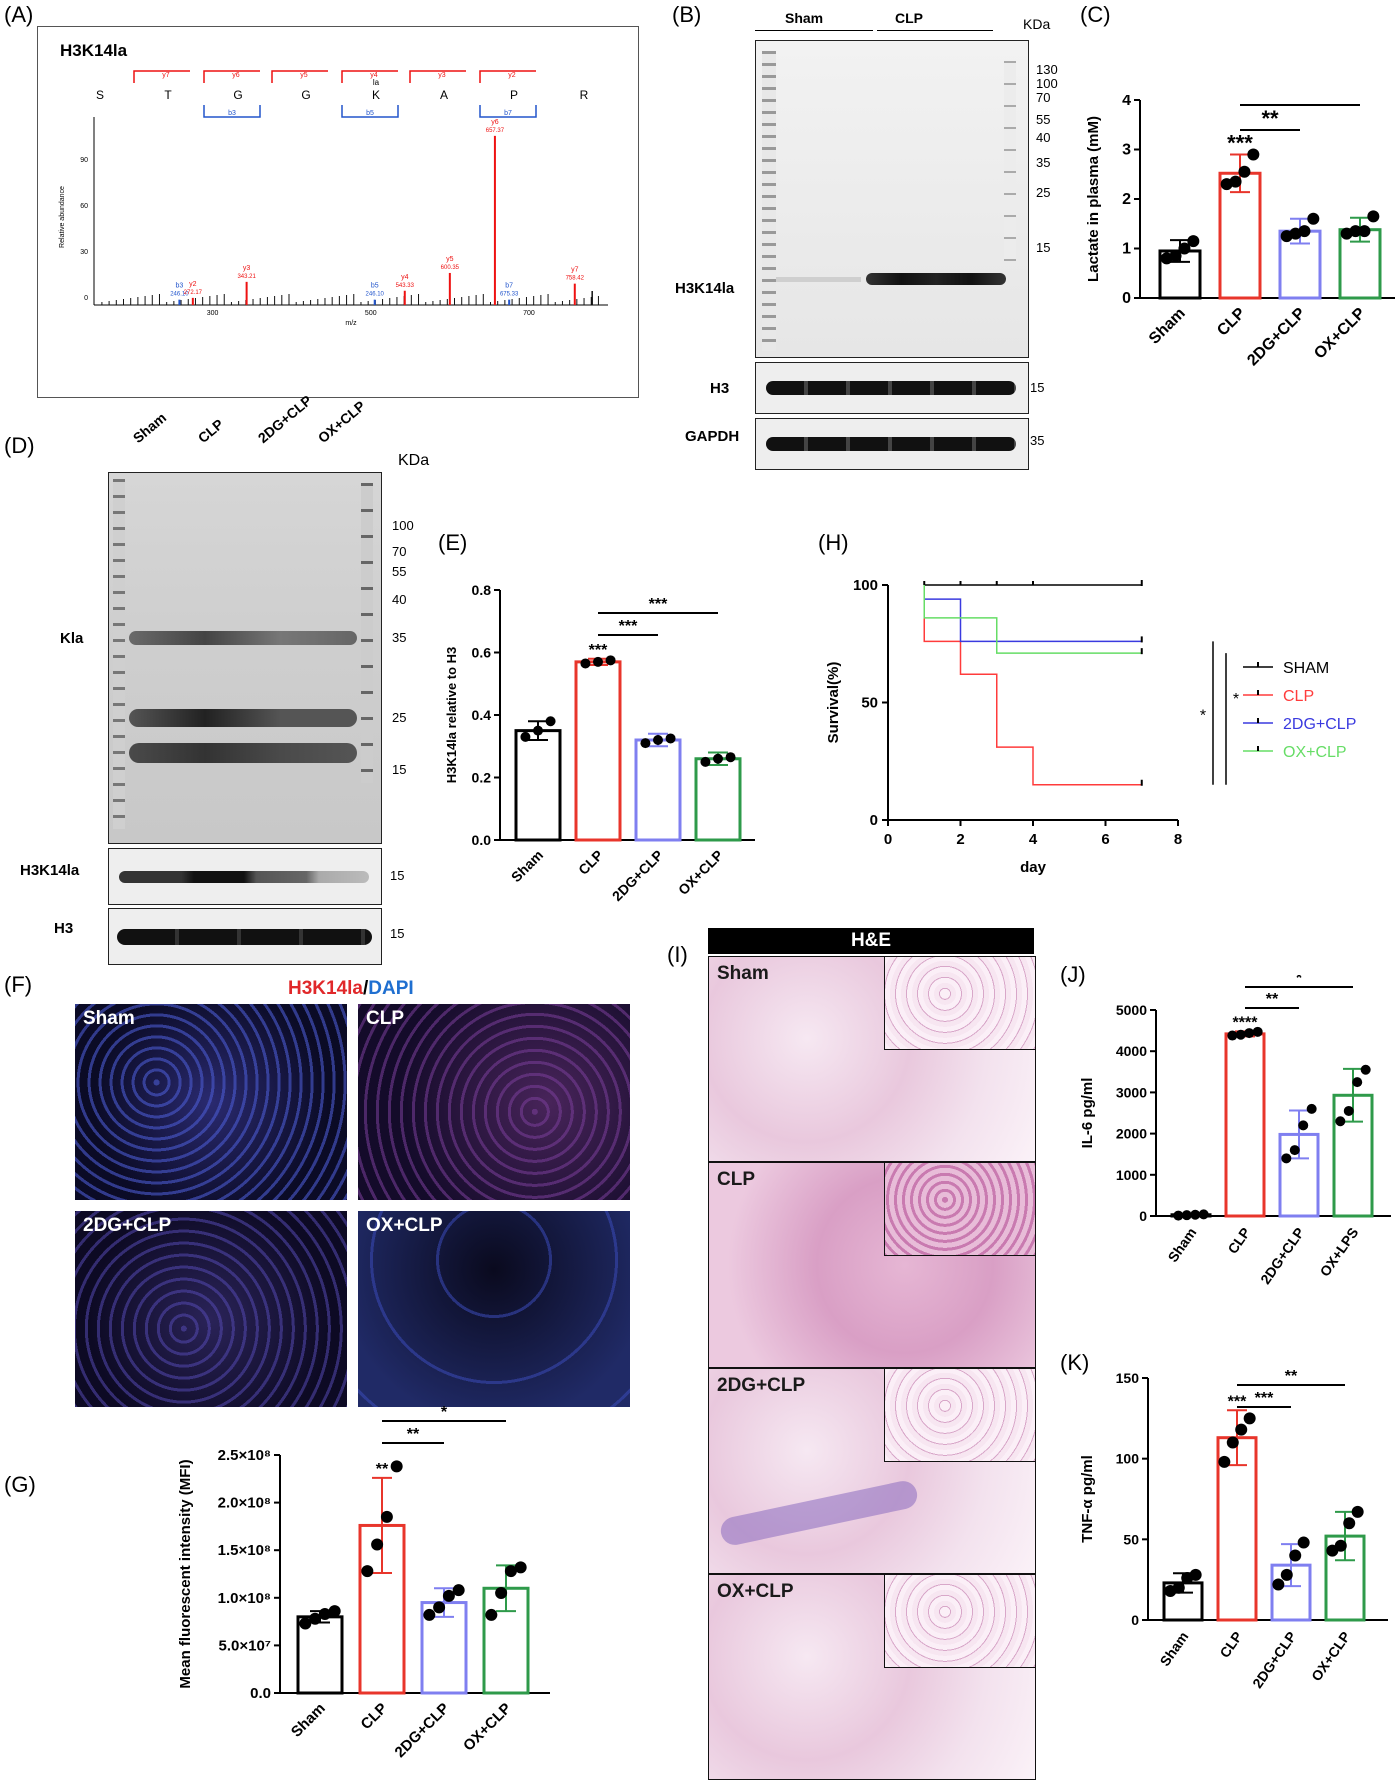 The width and height of the screenshot is (1400, 1782). I want to click on y-tick-label: 3000, so click(1131, 1092).